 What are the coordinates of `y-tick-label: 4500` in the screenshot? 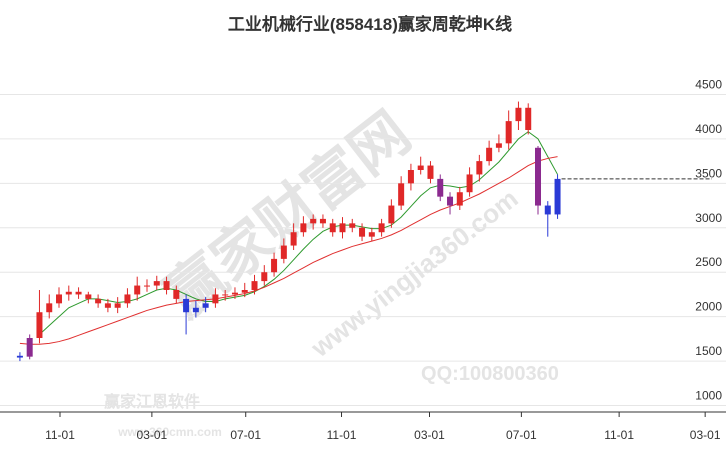 It's located at (708, 84).